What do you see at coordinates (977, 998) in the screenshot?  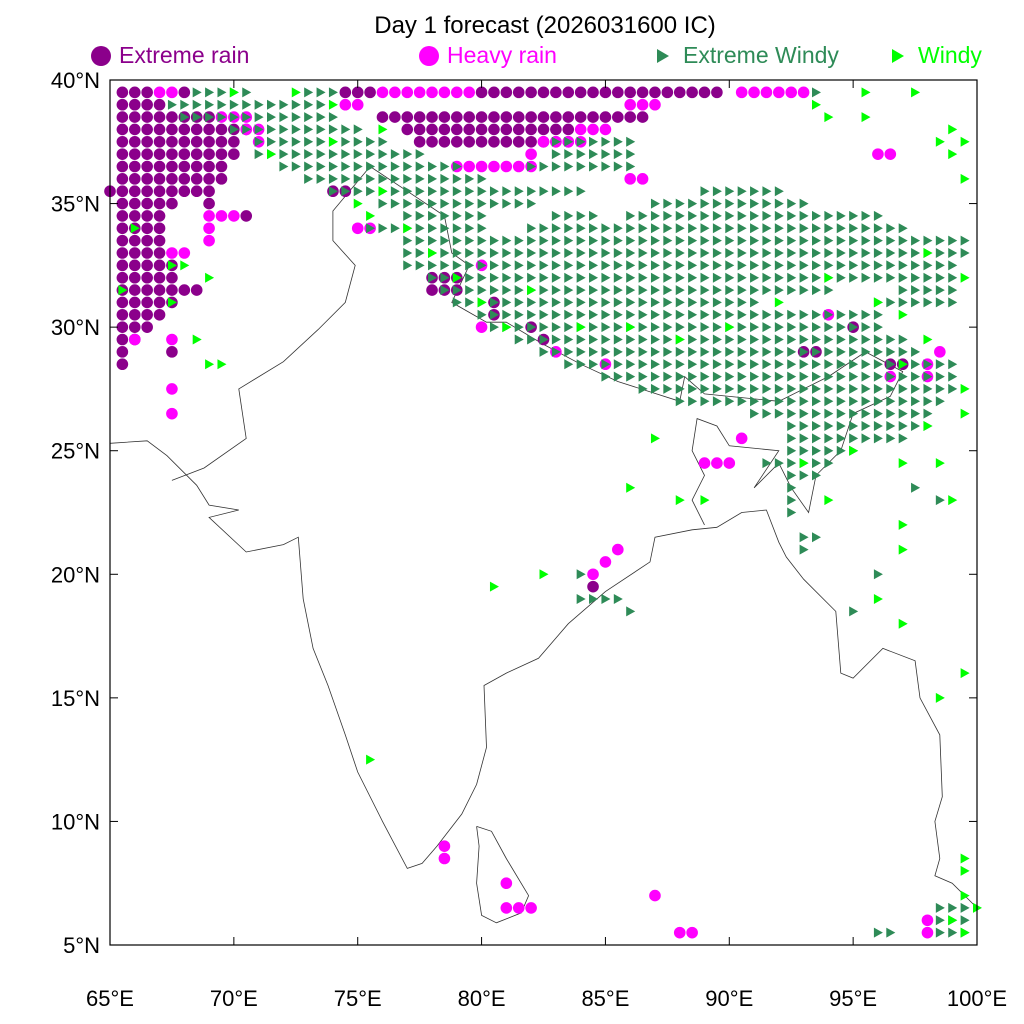 I see `x-tick-label: 100°E` at bounding box center [977, 998].